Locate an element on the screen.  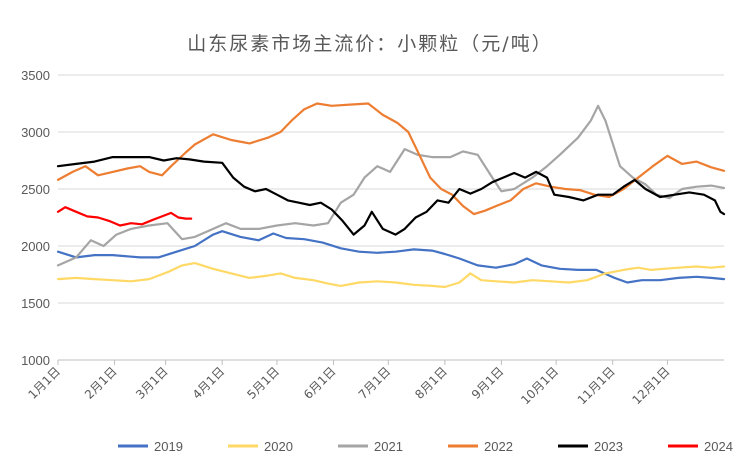
y-tick-label: 2500 is located at coordinates (35, 189).